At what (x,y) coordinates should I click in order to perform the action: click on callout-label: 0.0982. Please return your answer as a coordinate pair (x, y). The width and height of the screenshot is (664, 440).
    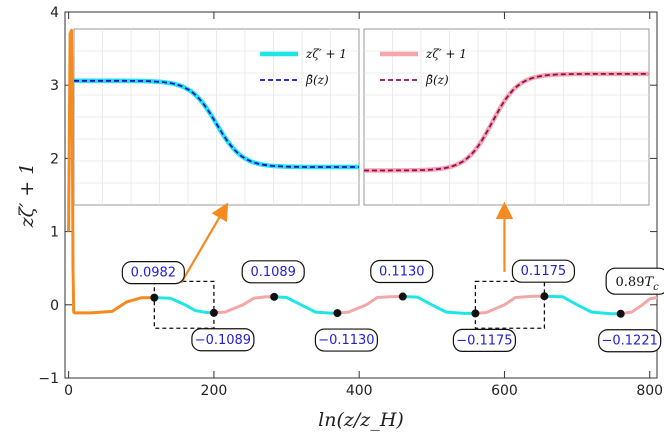
    Looking at the image, I should click on (154, 273).